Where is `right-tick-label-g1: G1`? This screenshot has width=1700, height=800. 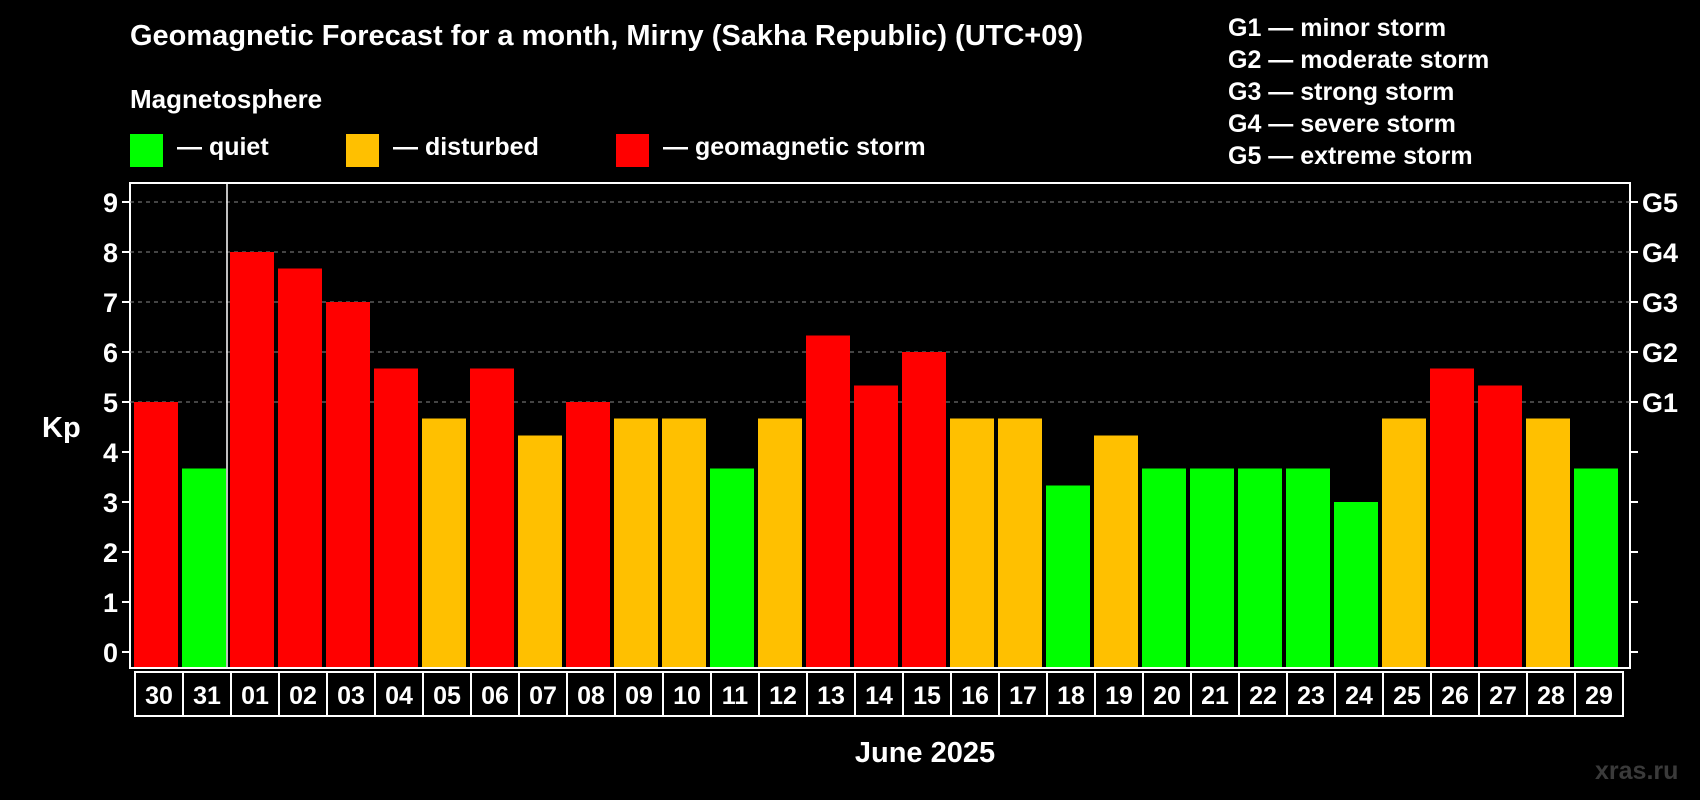 right-tick-label-g1: G1 is located at coordinates (1660, 403).